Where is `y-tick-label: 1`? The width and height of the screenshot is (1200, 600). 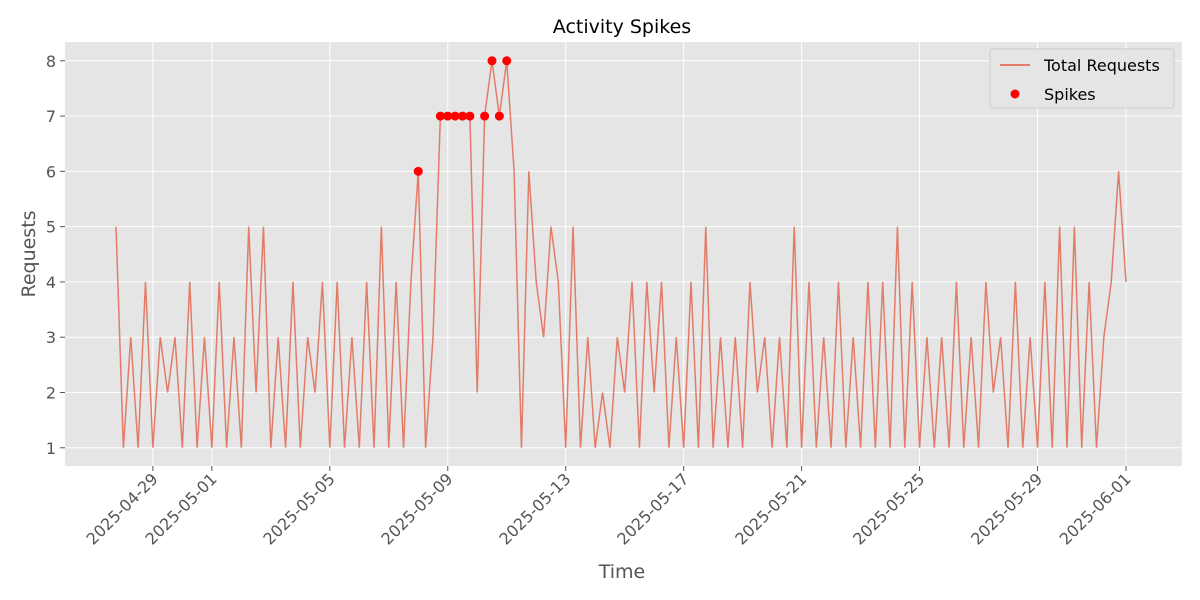 y-tick-label: 1 is located at coordinates (51, 448).